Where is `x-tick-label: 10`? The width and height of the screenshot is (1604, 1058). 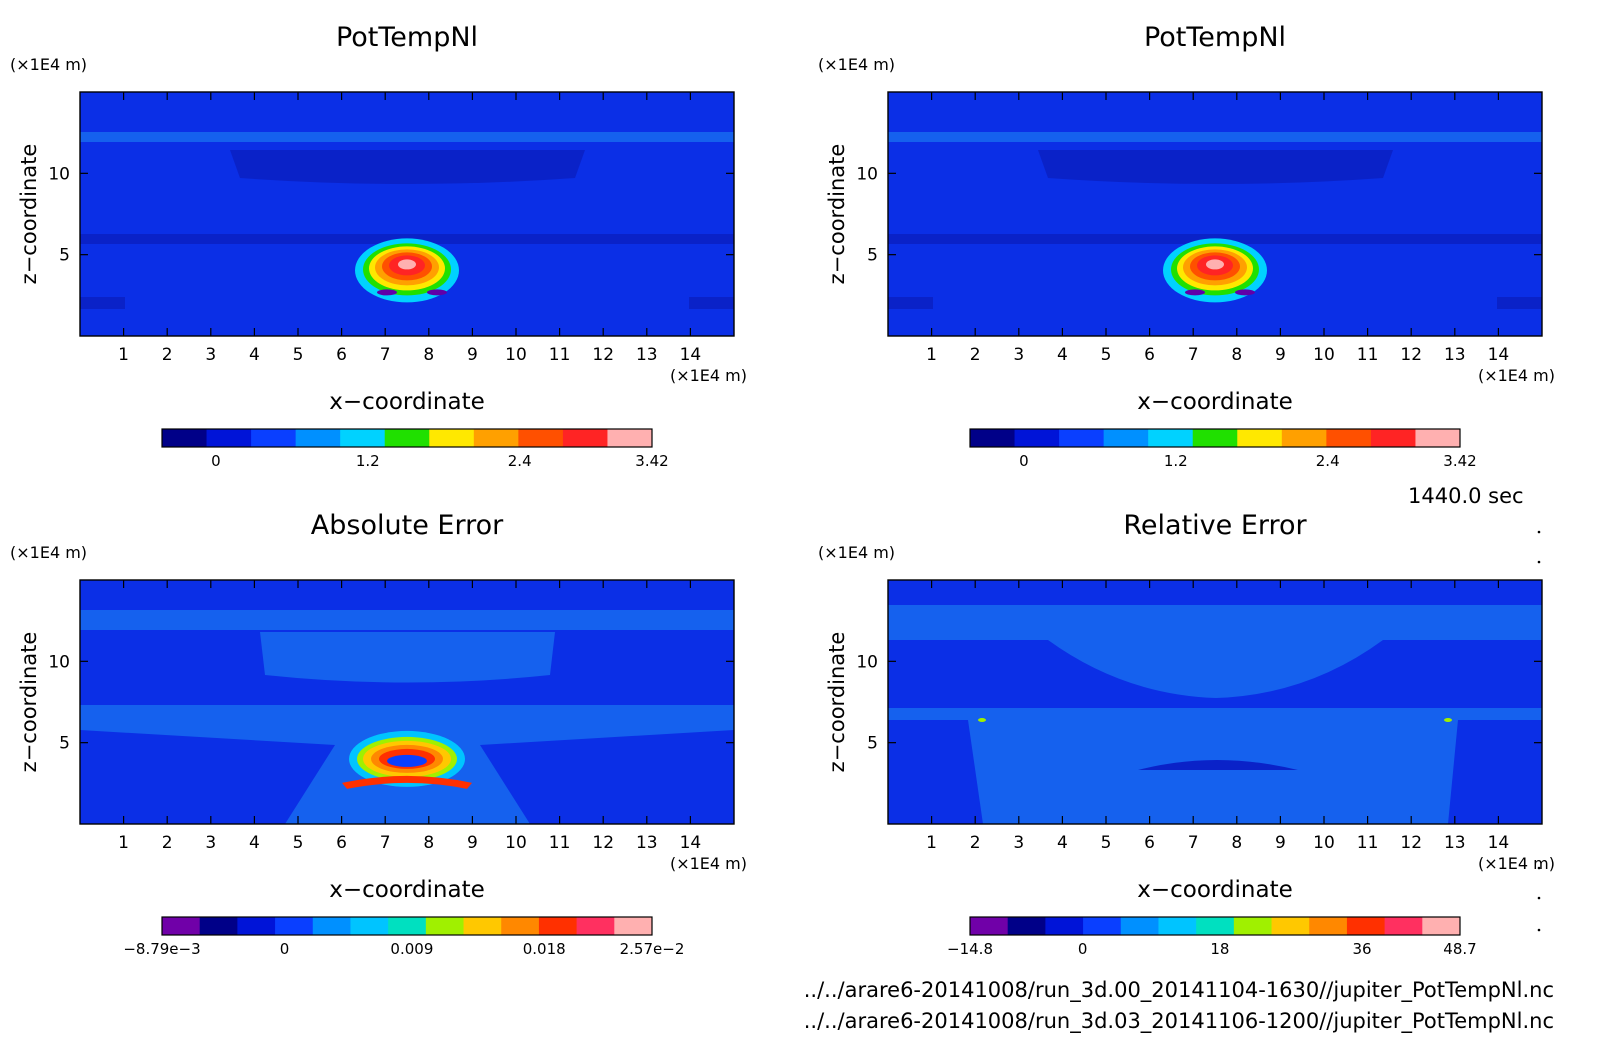
x-tick-label: 10 is located at coordinates (1324, 843).